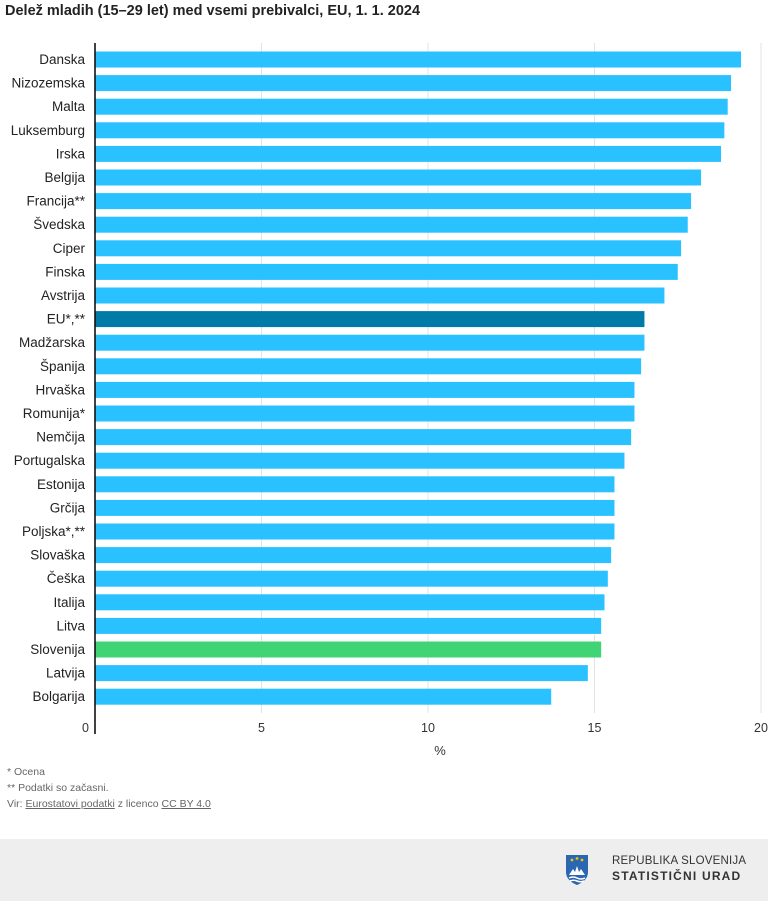 The width and height of the screenshot is (768, 901). Describe the element at coordinates (16, 804) in the screenshot. I see `source-prefix: Vir:` at that location.